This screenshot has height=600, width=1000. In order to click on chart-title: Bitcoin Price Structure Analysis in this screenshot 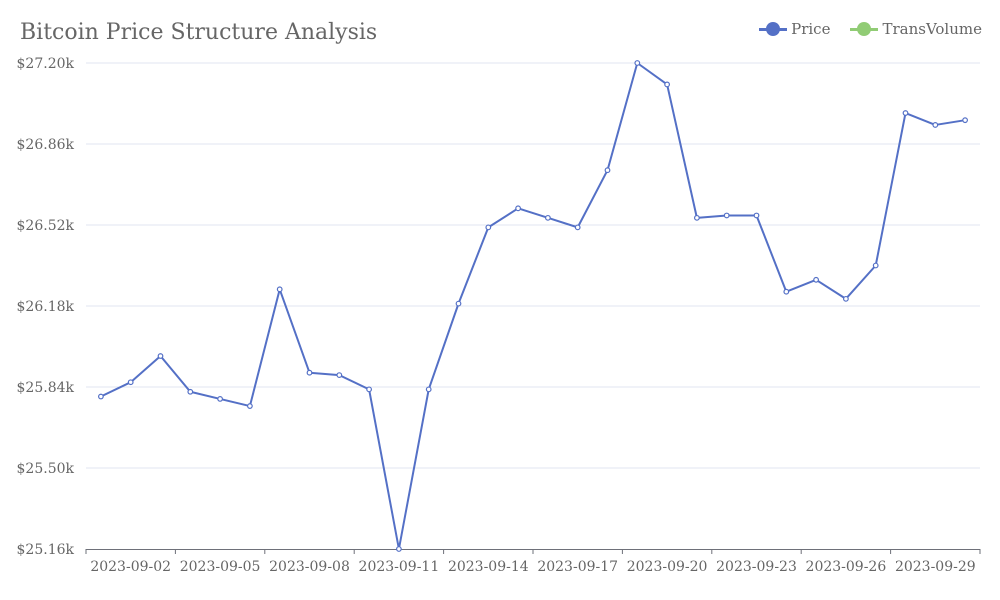, I will do `click(199, 32)`.